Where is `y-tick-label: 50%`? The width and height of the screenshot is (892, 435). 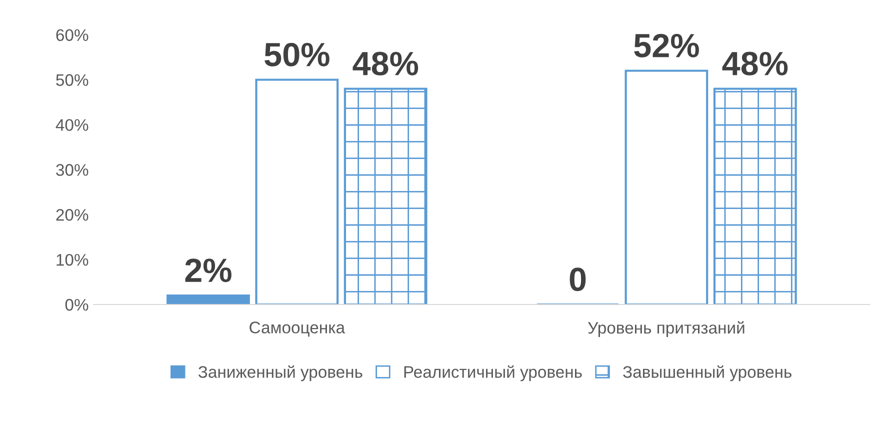
y-tick-label: 50% is located at coordinates (72, 80).